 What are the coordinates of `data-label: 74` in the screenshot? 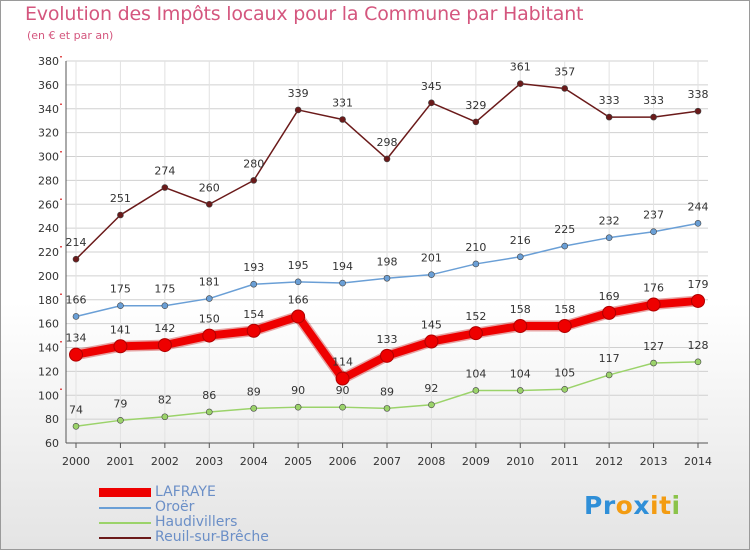 It's located at (76, 409).